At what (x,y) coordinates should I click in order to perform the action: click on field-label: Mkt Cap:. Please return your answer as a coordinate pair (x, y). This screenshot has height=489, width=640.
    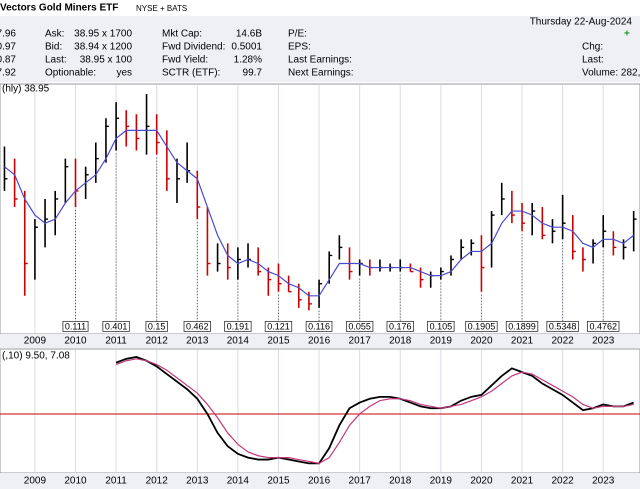
    Looking at the image, I should click on (182, 34).